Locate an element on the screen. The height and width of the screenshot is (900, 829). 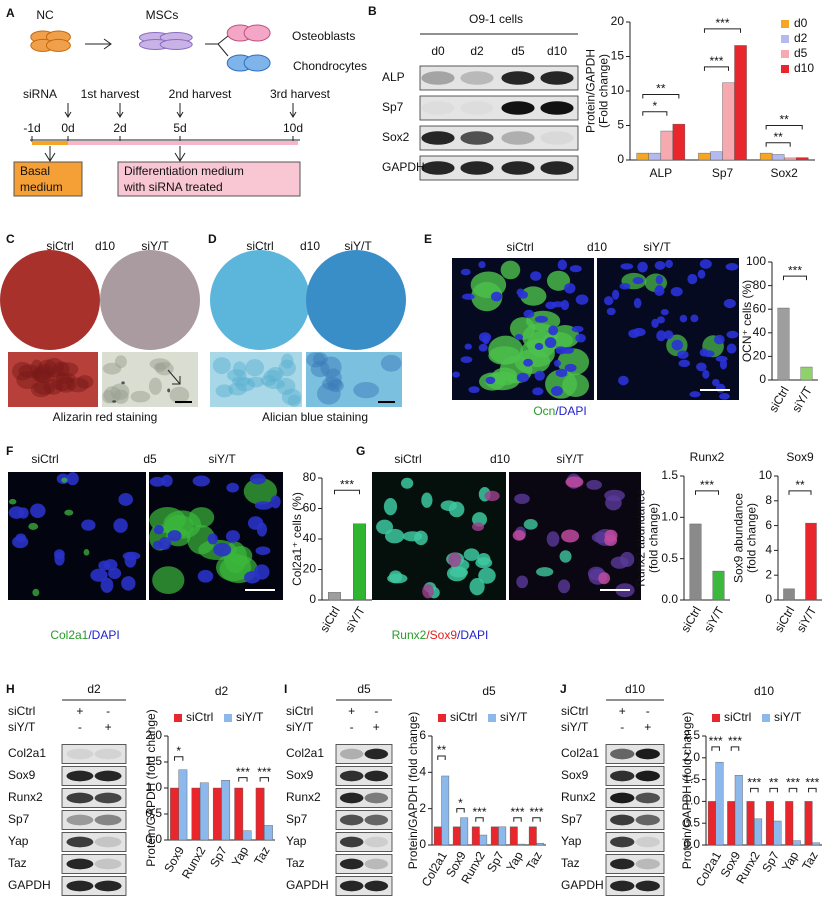
stain-caption: Runx2/Sox9/DAPI is located at coordinates (440, 635).